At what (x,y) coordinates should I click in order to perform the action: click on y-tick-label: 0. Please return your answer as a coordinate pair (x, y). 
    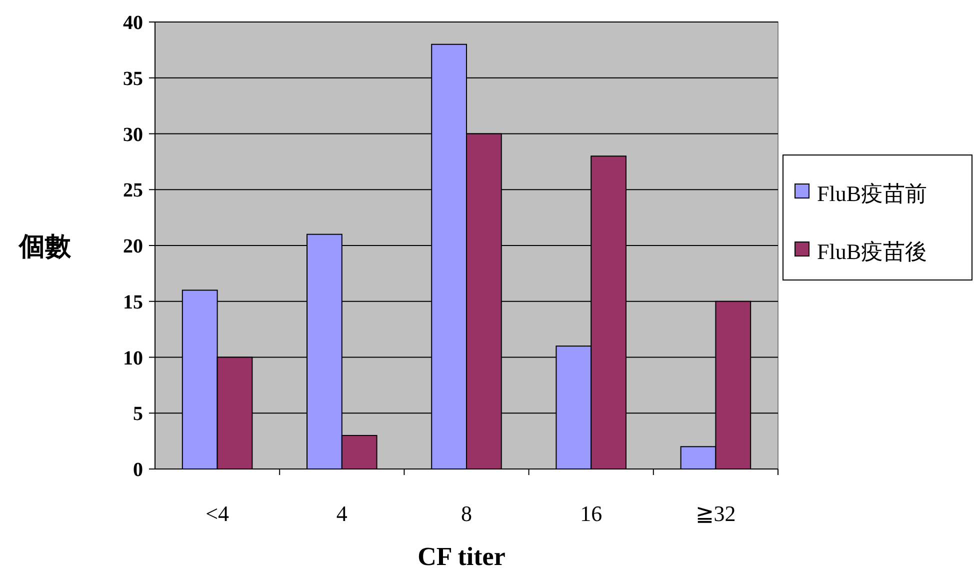
    Looking at the image, I should click on (138, 470).